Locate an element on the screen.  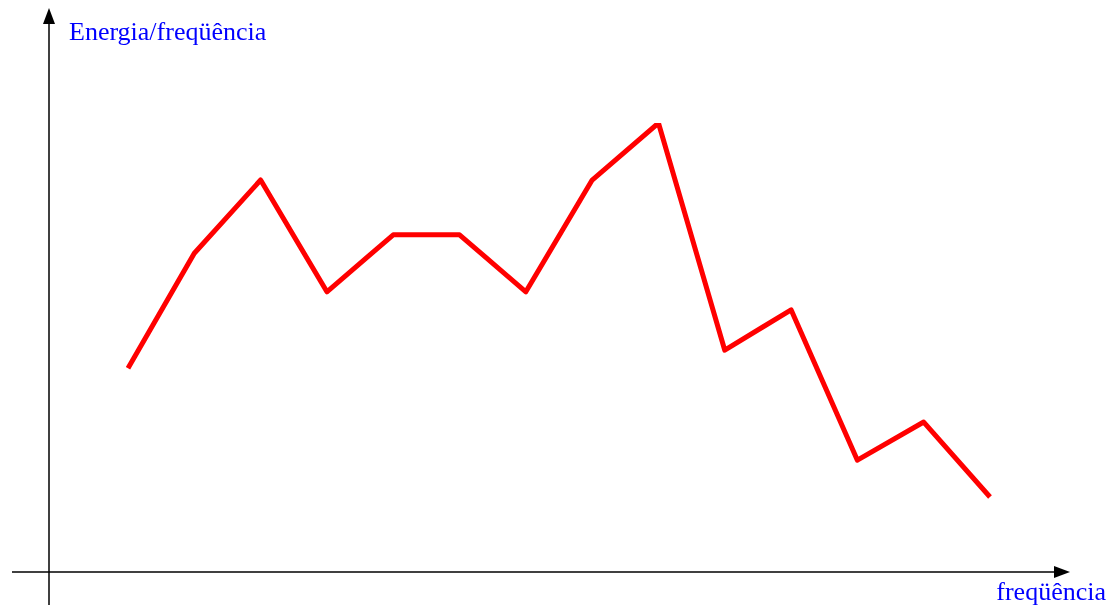
y-axis-title: Energia/freqüência is located at coordinates (168, 31).